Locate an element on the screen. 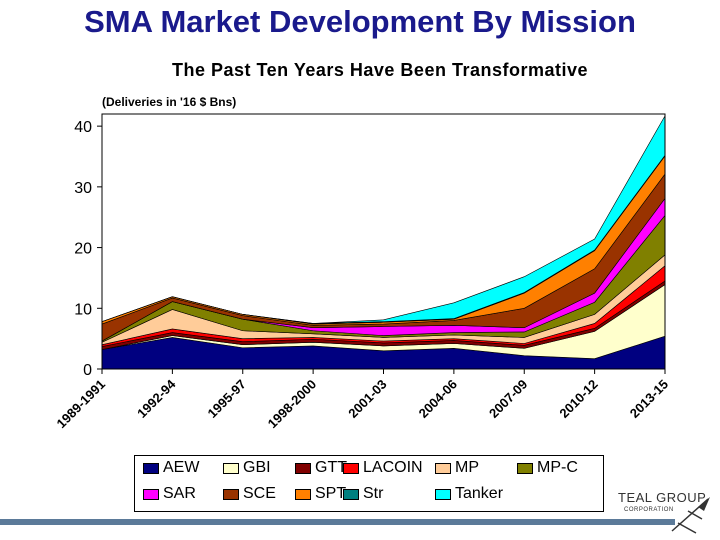  y-tick-label: 0 is located at coordinates (87, 370).